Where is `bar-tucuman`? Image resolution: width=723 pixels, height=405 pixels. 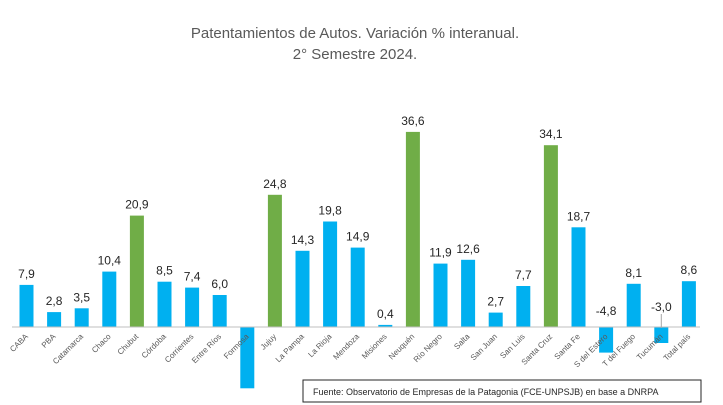
bar-tucuman is located at coordinates (661, 335).